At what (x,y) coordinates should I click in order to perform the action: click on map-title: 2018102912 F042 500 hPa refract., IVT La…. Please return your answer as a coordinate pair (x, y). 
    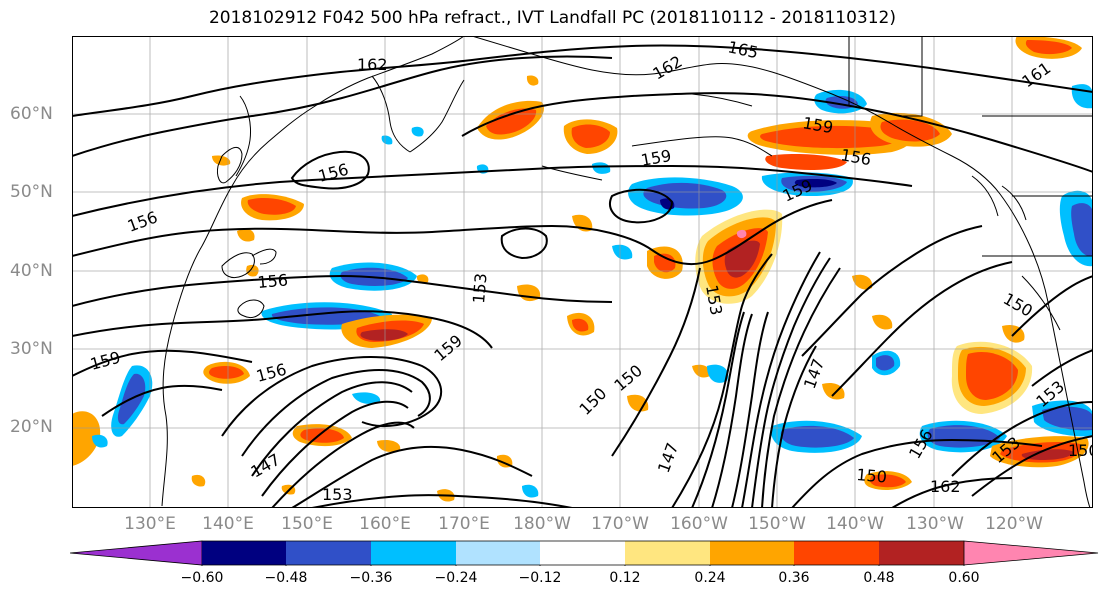
    Looking at the image, I should click on (552, 18).